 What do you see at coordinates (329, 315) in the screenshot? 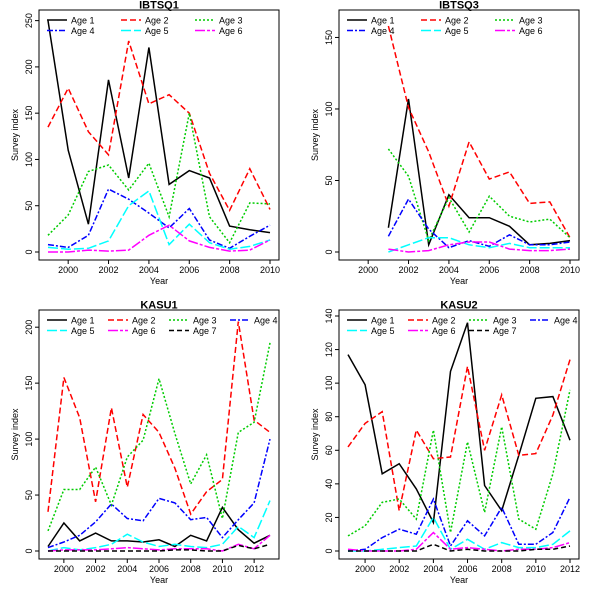
I see `y-tick-label: 140` at bounding box center [329, 315].